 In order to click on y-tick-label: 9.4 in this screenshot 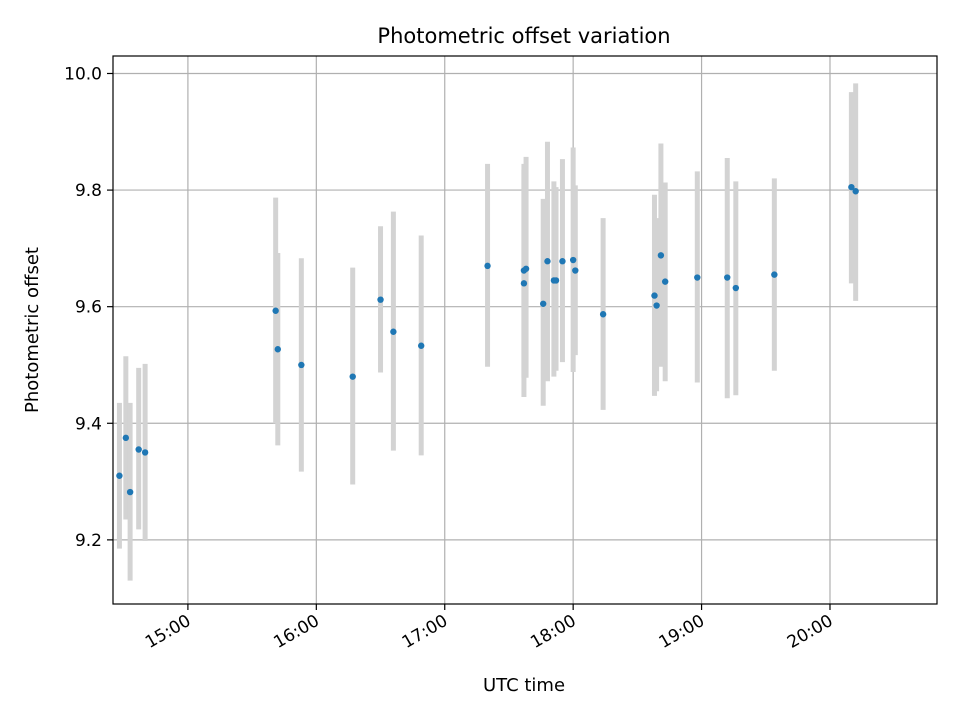, I will do `click(88, 424)`.